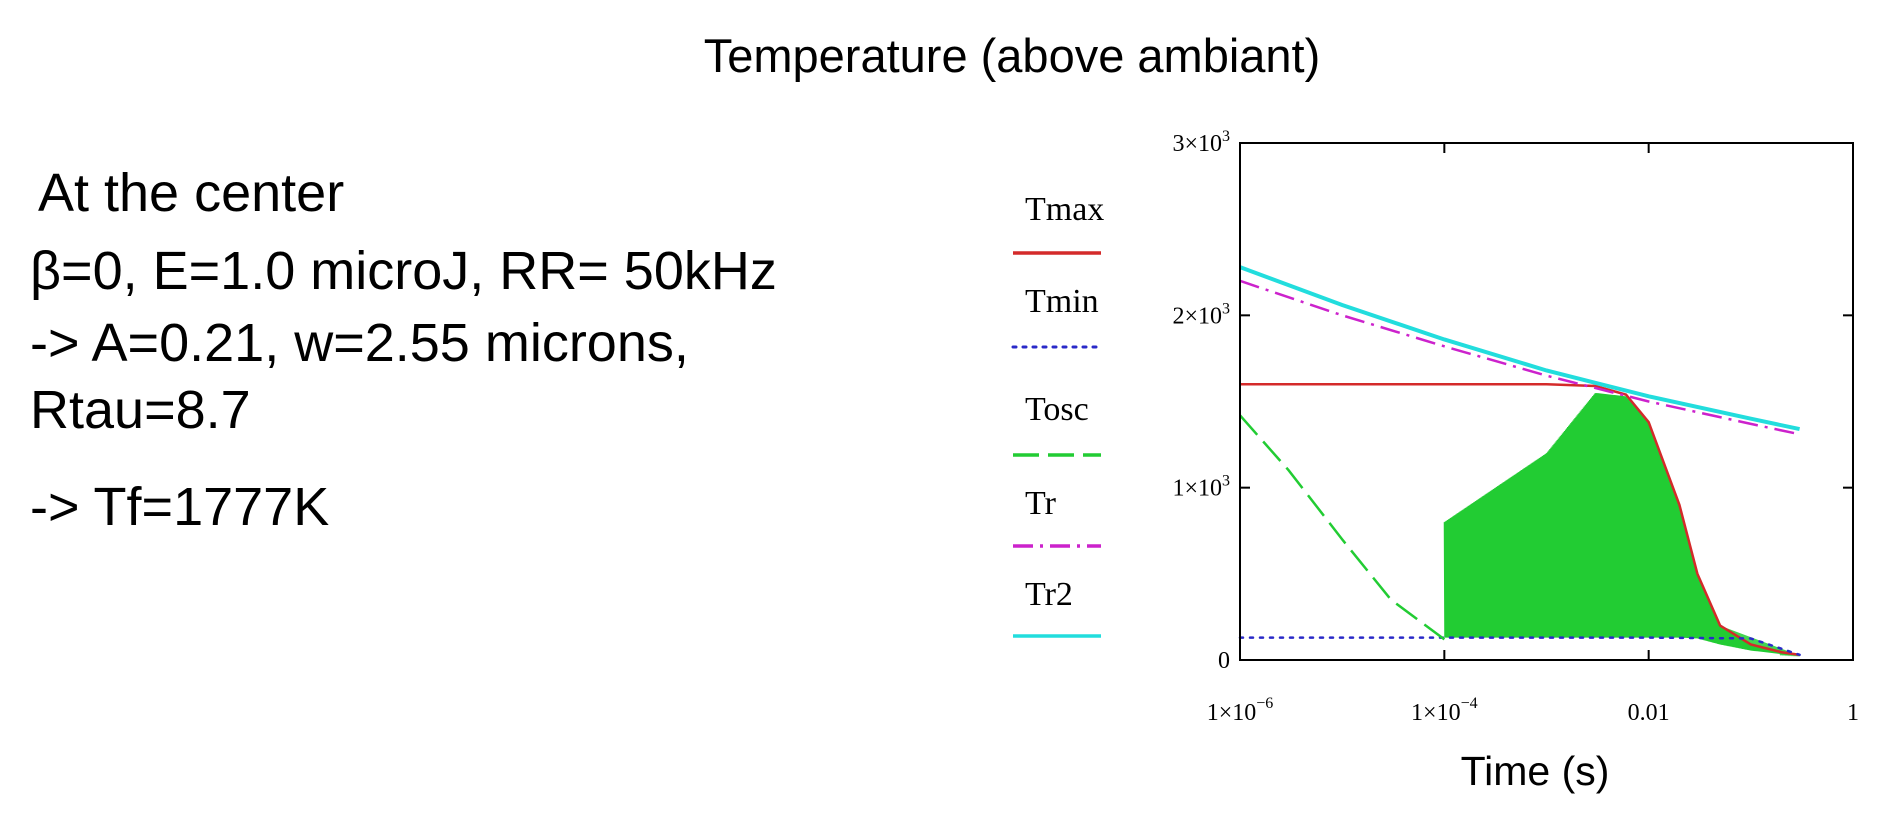 Image resolution: width=1888 pixels, height=819 pixels. I want to click on series-tosc-oscillation, so click(1622, 524).